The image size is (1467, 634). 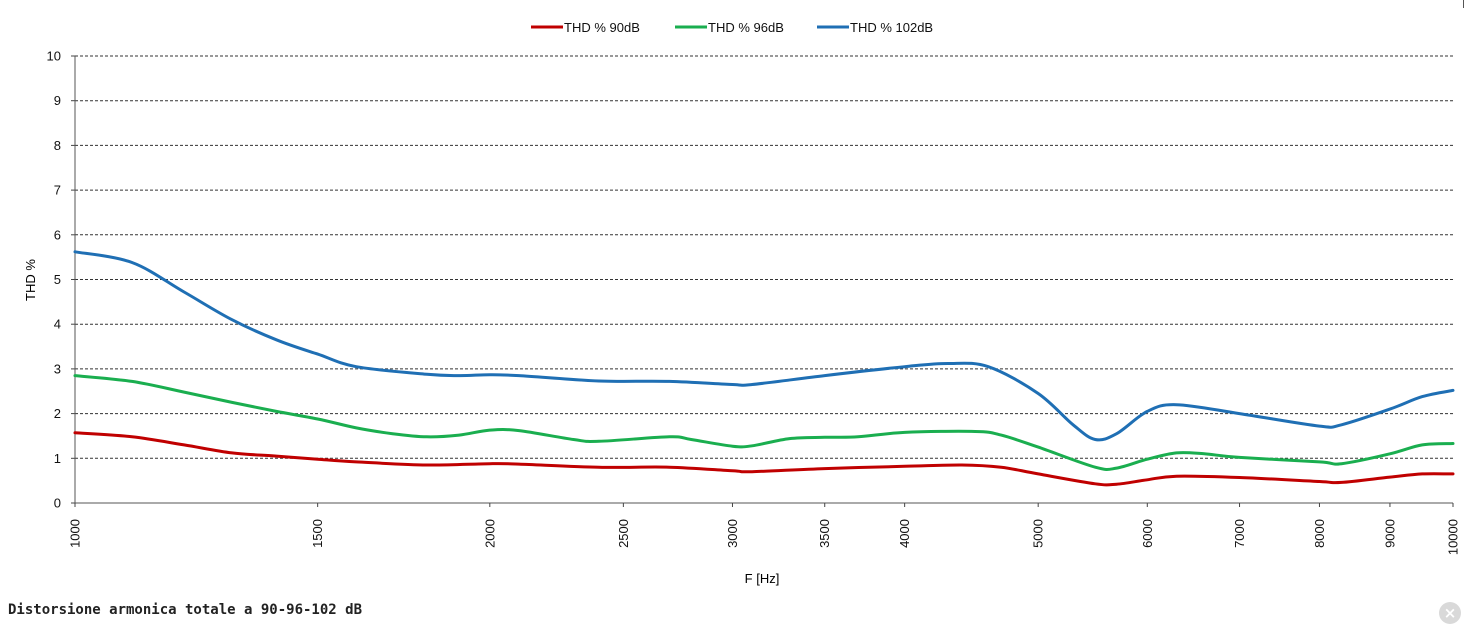 I want to click on y-tick-label: 1, so click(x=57, y=458).